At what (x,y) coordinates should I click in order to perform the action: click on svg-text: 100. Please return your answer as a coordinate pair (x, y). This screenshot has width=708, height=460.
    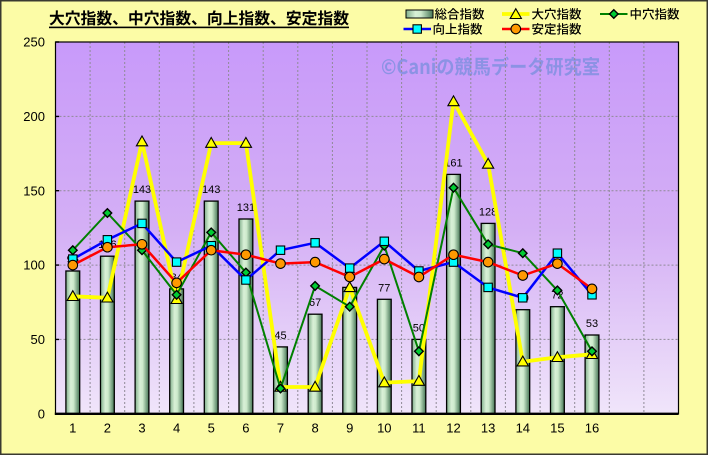
    Looking at the image, I should click on (34, 265).